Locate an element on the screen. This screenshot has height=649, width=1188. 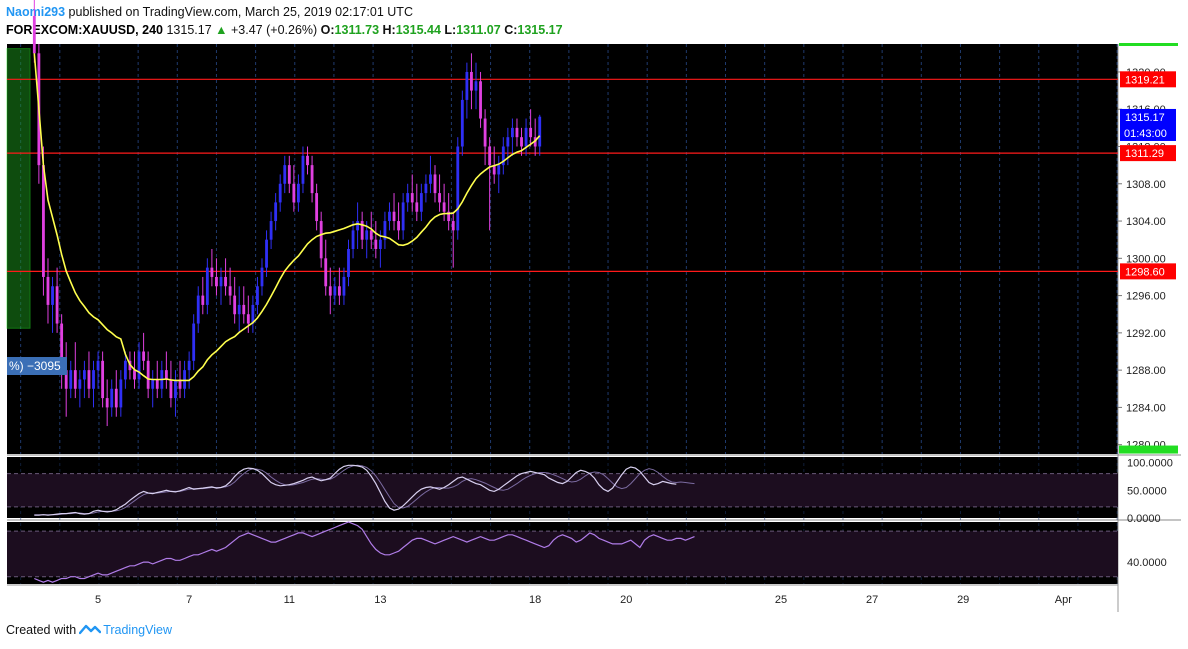
oscillator2: 40.0000 is located at coordinates (594, 552).